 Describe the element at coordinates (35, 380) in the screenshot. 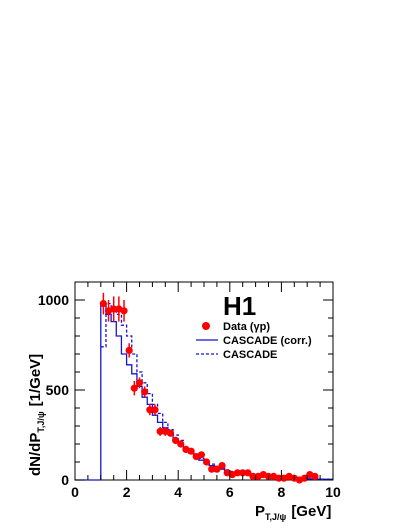

I see `y-axis-title-unit: [1/GeV]` at that location.